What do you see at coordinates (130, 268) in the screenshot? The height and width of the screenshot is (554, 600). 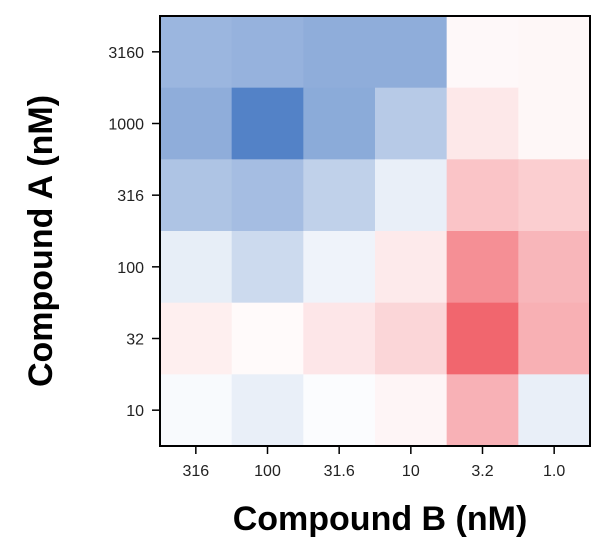 I see `y-tick-label: 100` at bounding box center [130, 268].